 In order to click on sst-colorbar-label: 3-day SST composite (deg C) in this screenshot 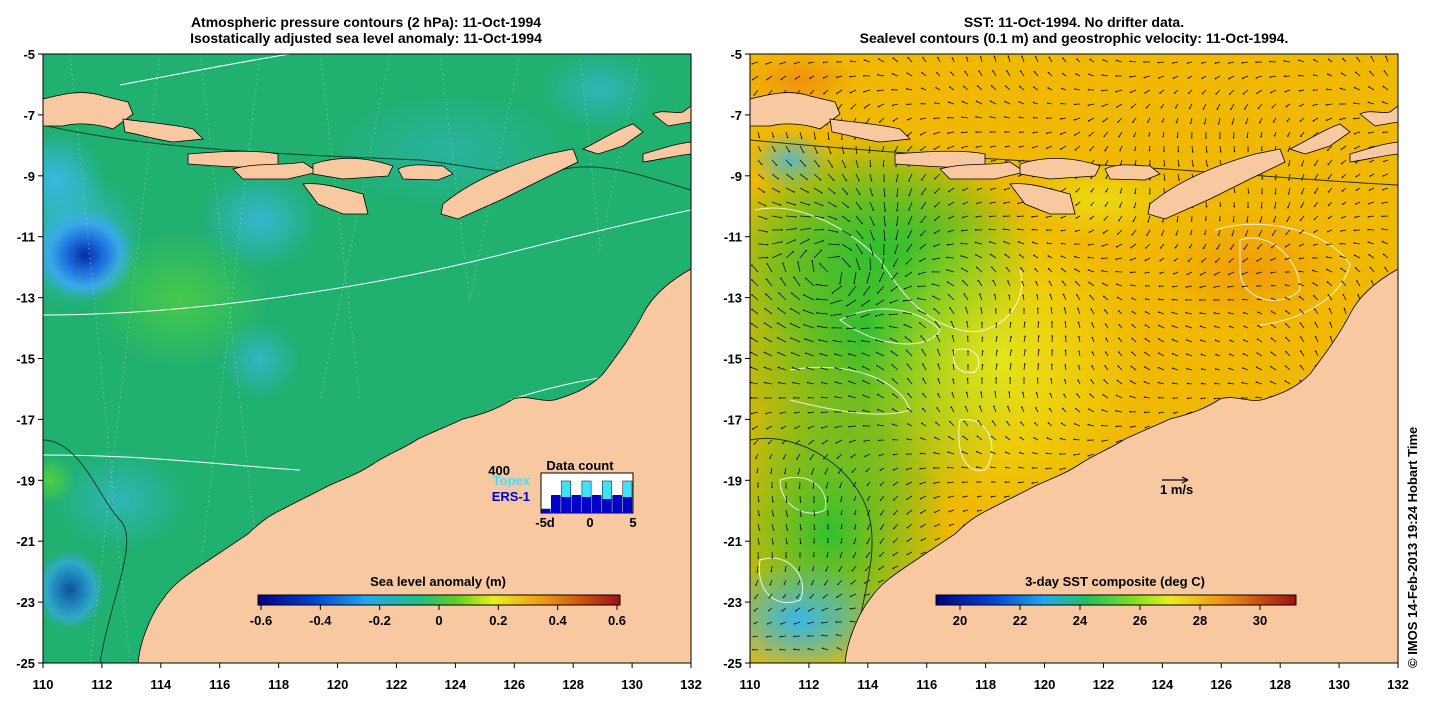, I will do `click(1115, 581)`.